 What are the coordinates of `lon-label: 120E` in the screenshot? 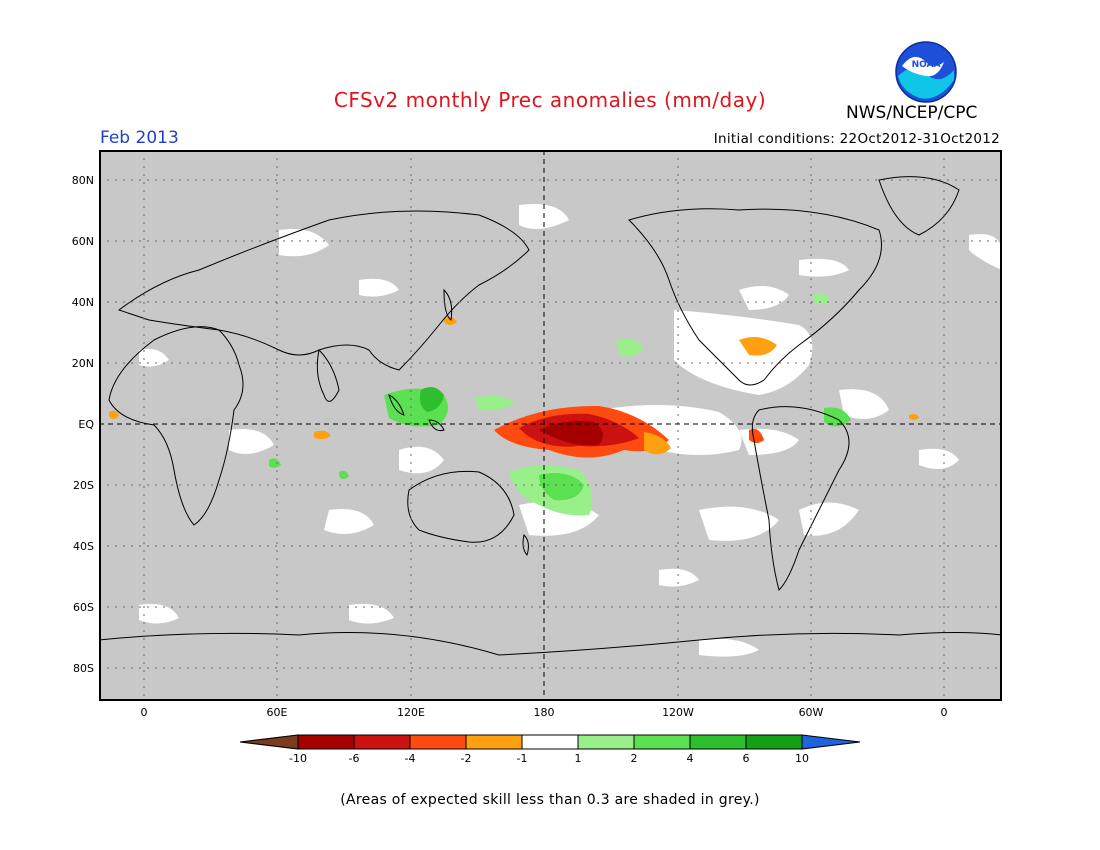 It's located at (411, 712).